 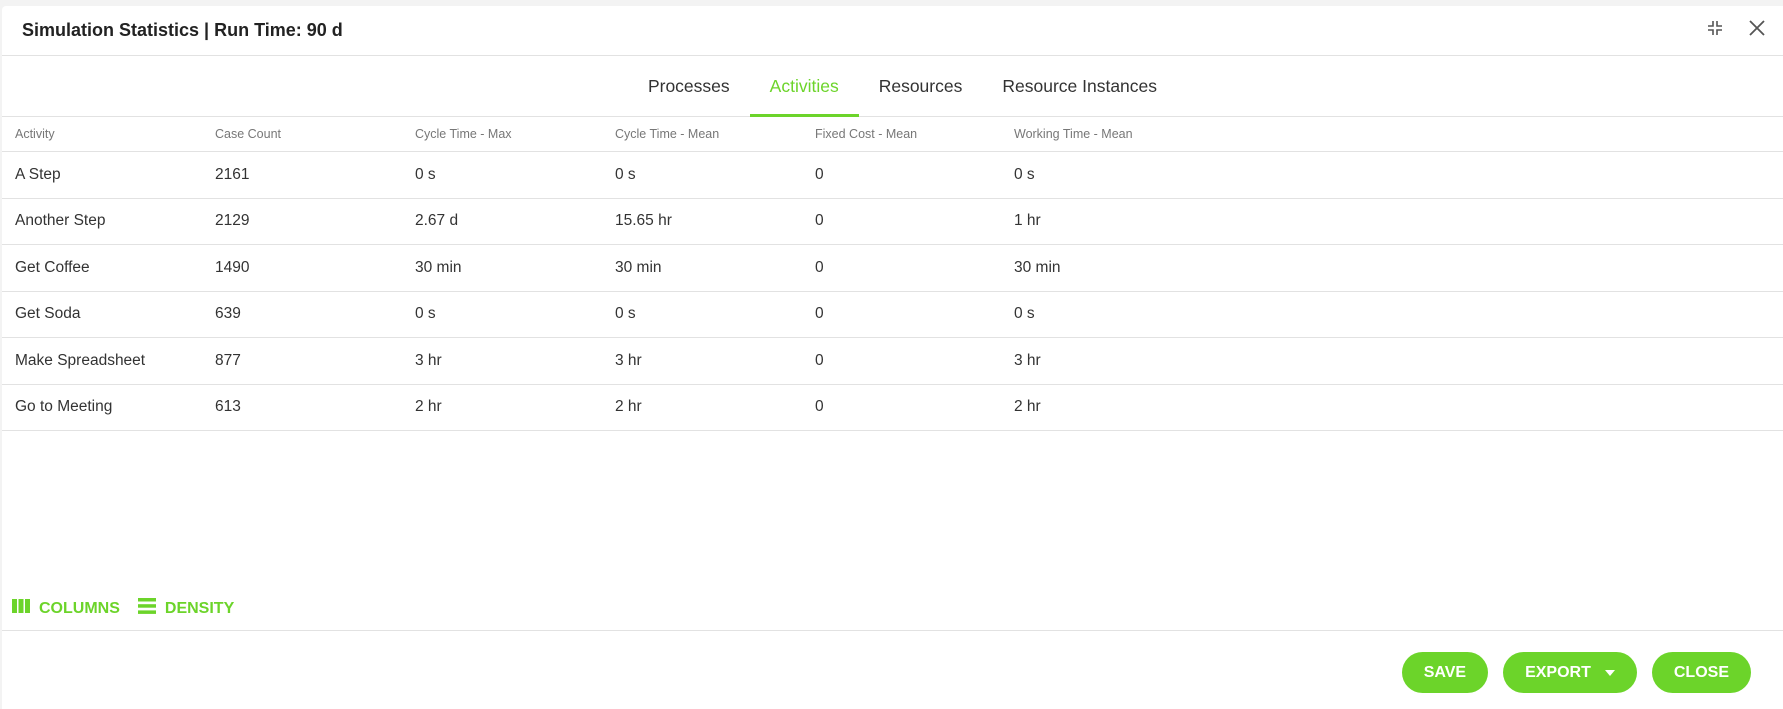 I want to click on columns-button: COLUMNS, so click(x=66, y=608).